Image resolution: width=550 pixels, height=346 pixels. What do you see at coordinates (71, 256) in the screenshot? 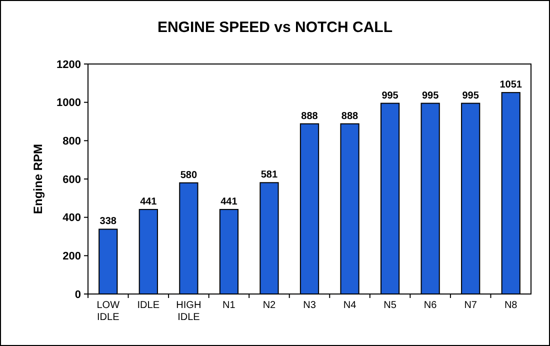
I see `y-tick-label: 200` at bounding box center [71, 256].